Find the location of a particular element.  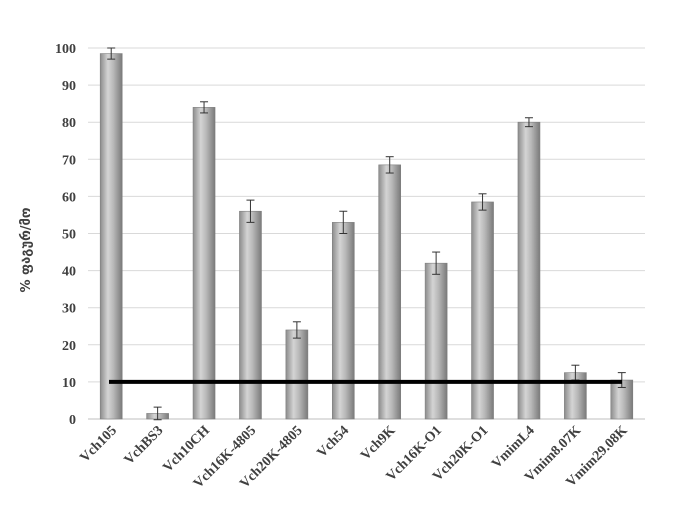

y-tick-label: 80 is located at coordinates (69, 123).